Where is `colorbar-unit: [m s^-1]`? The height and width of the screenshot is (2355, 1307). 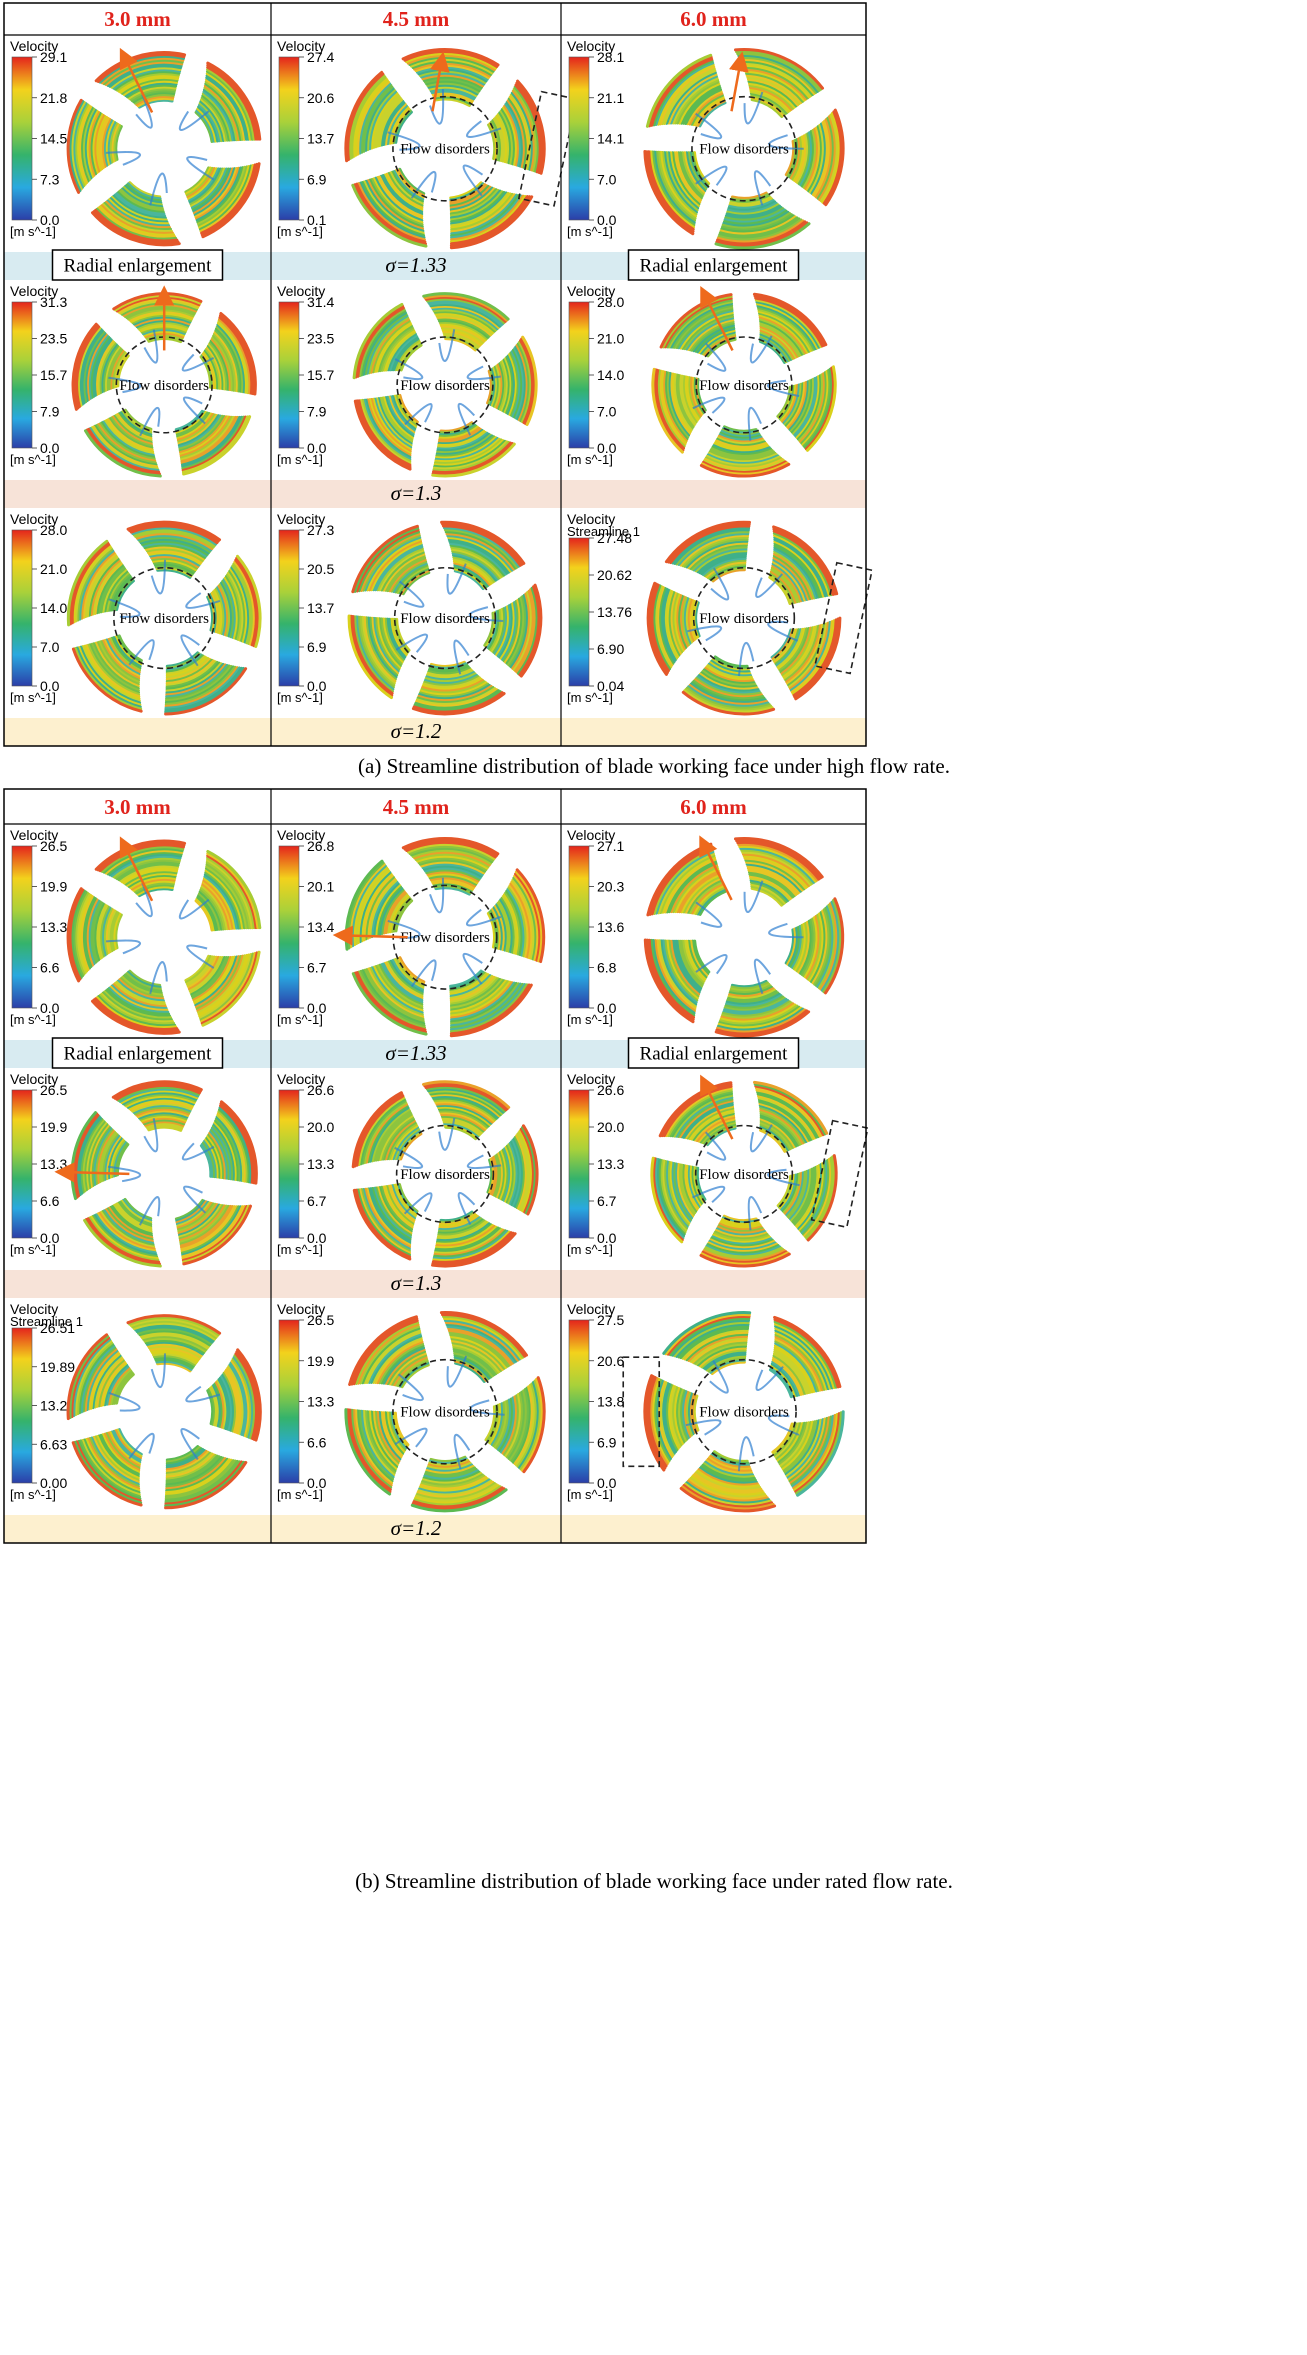 colorbar-unit: [m s^-1] is located at coordinates (300, 231).